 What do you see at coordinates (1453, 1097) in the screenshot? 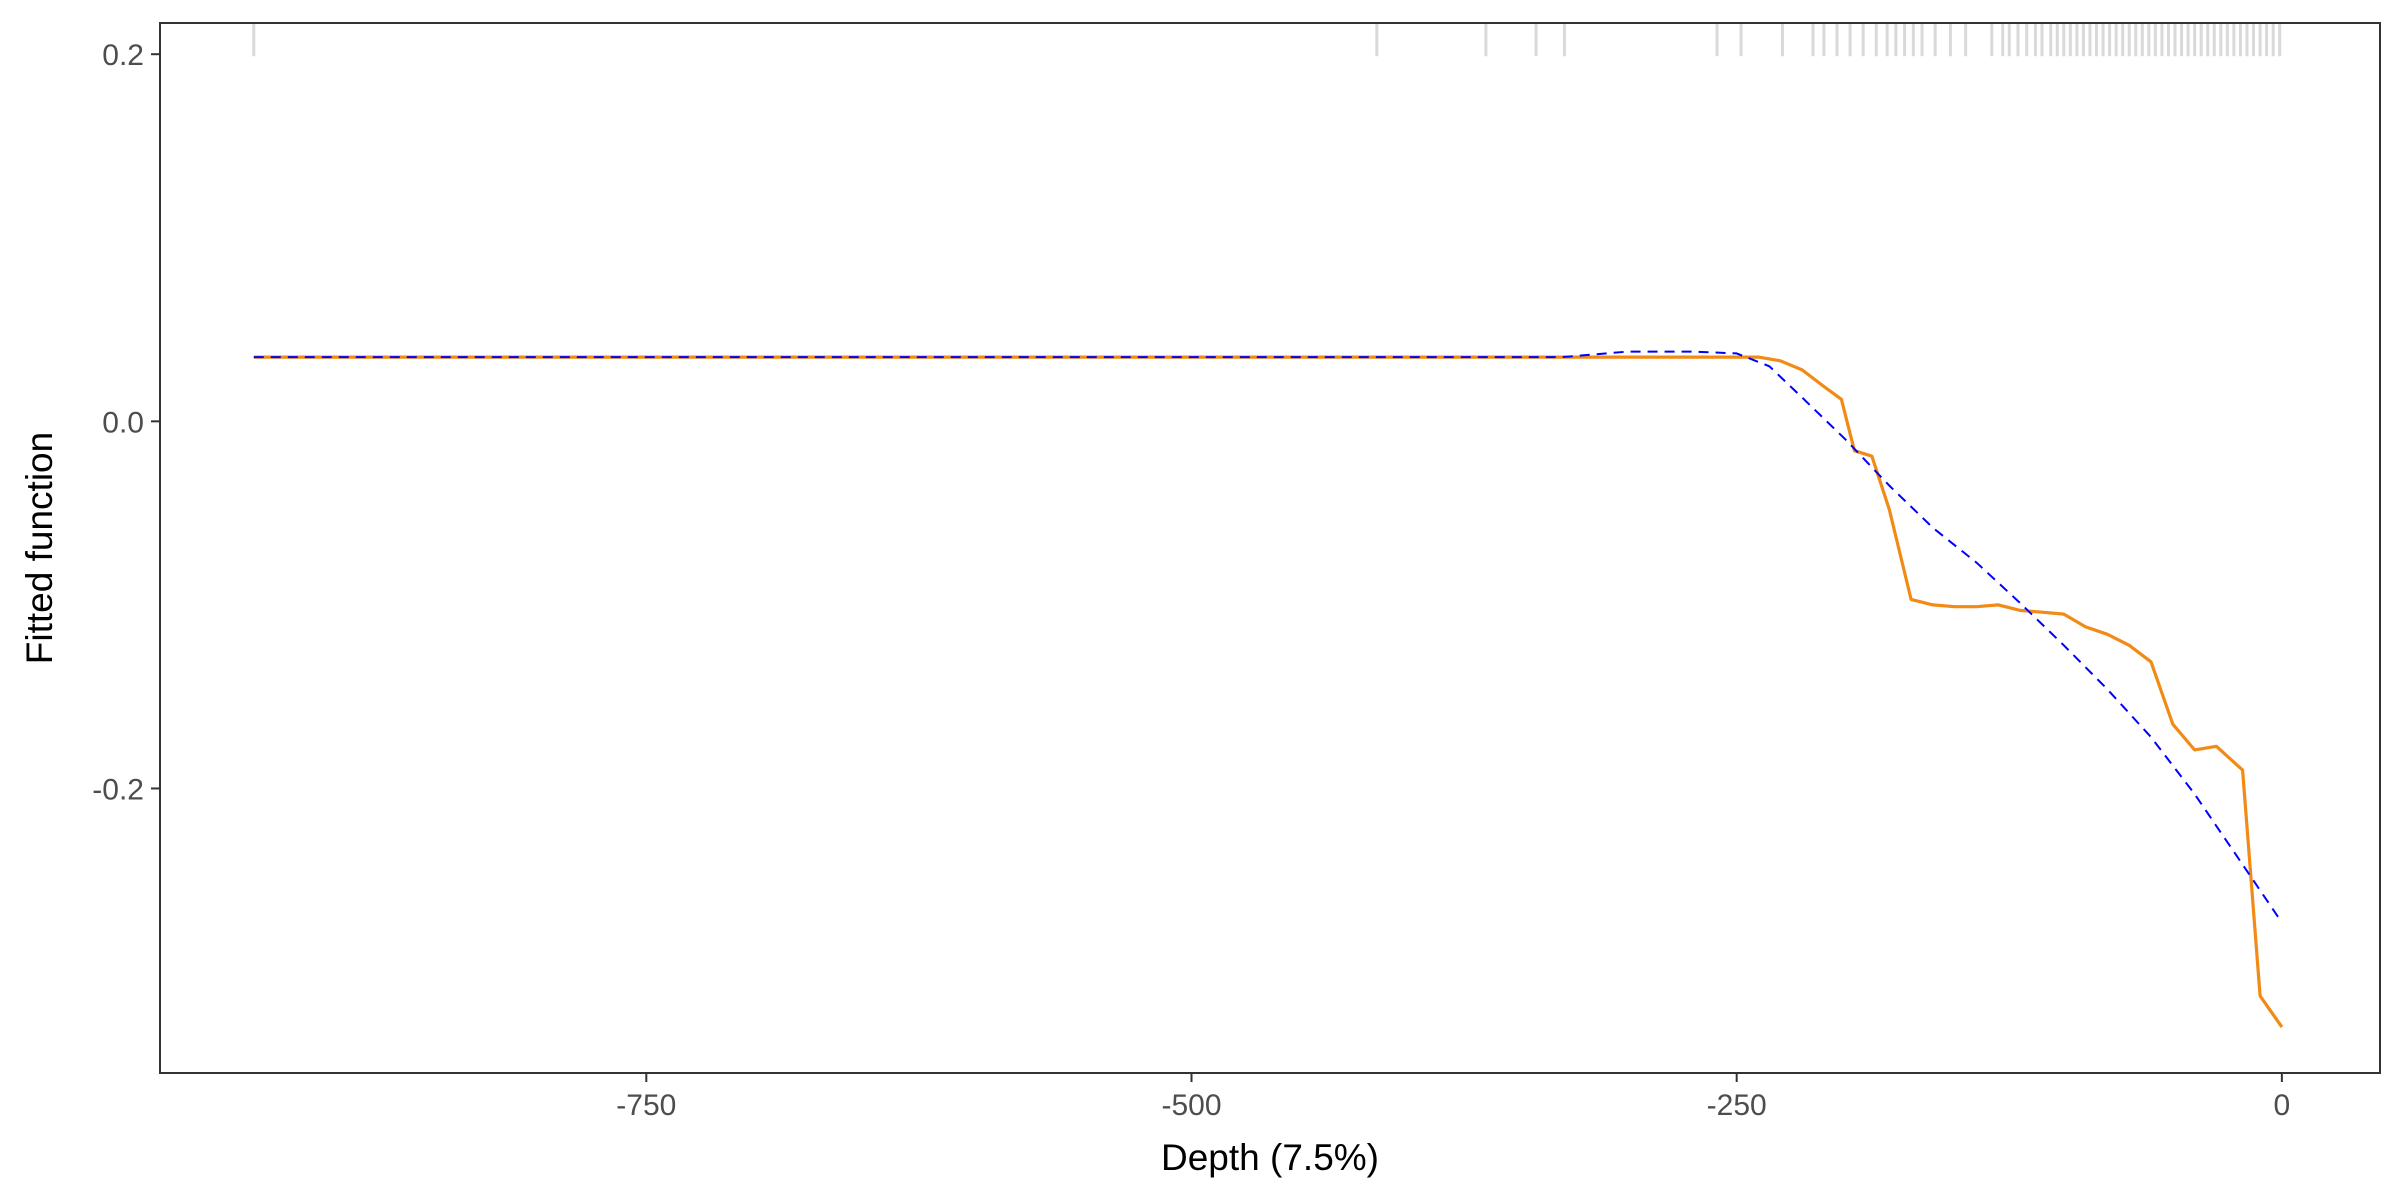
I see `x-axis: -750 -500 -250 0` at bounding box center [1453, 1097].